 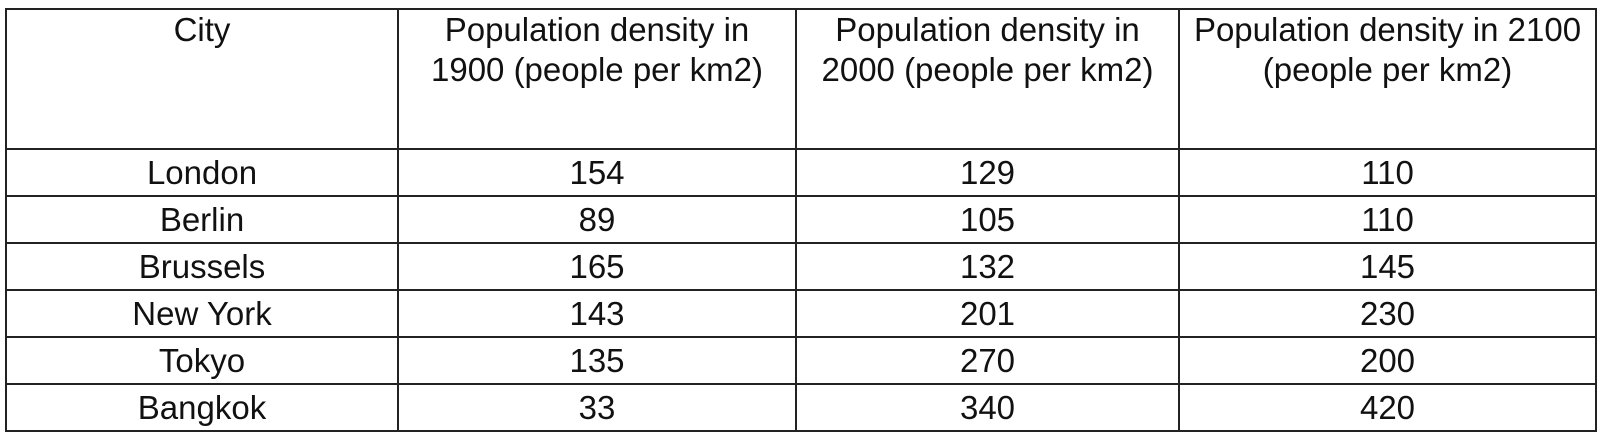 What do you see at coordinates (597, 407) in the screenshot?
I see `density-cell: 33` at bounding box center [597, 407].